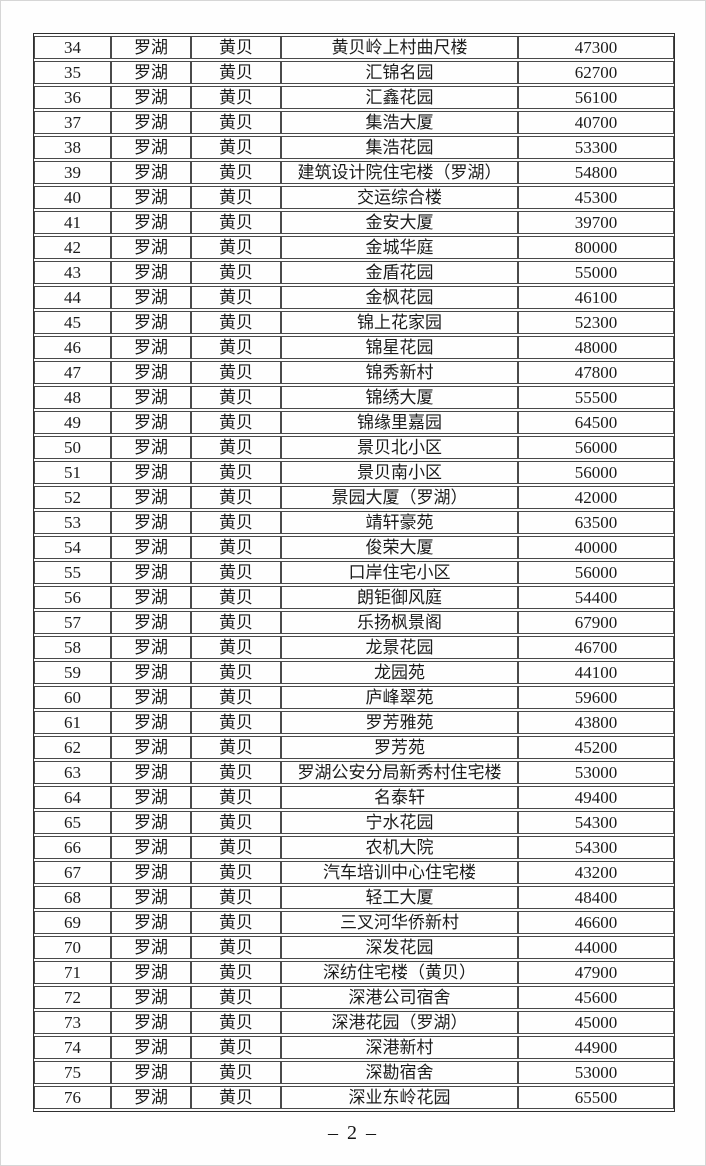 The height and width of the screenshot is (1166, 706). I want to click on cell-estate-name: 锦上花家园, so click(399, 322).